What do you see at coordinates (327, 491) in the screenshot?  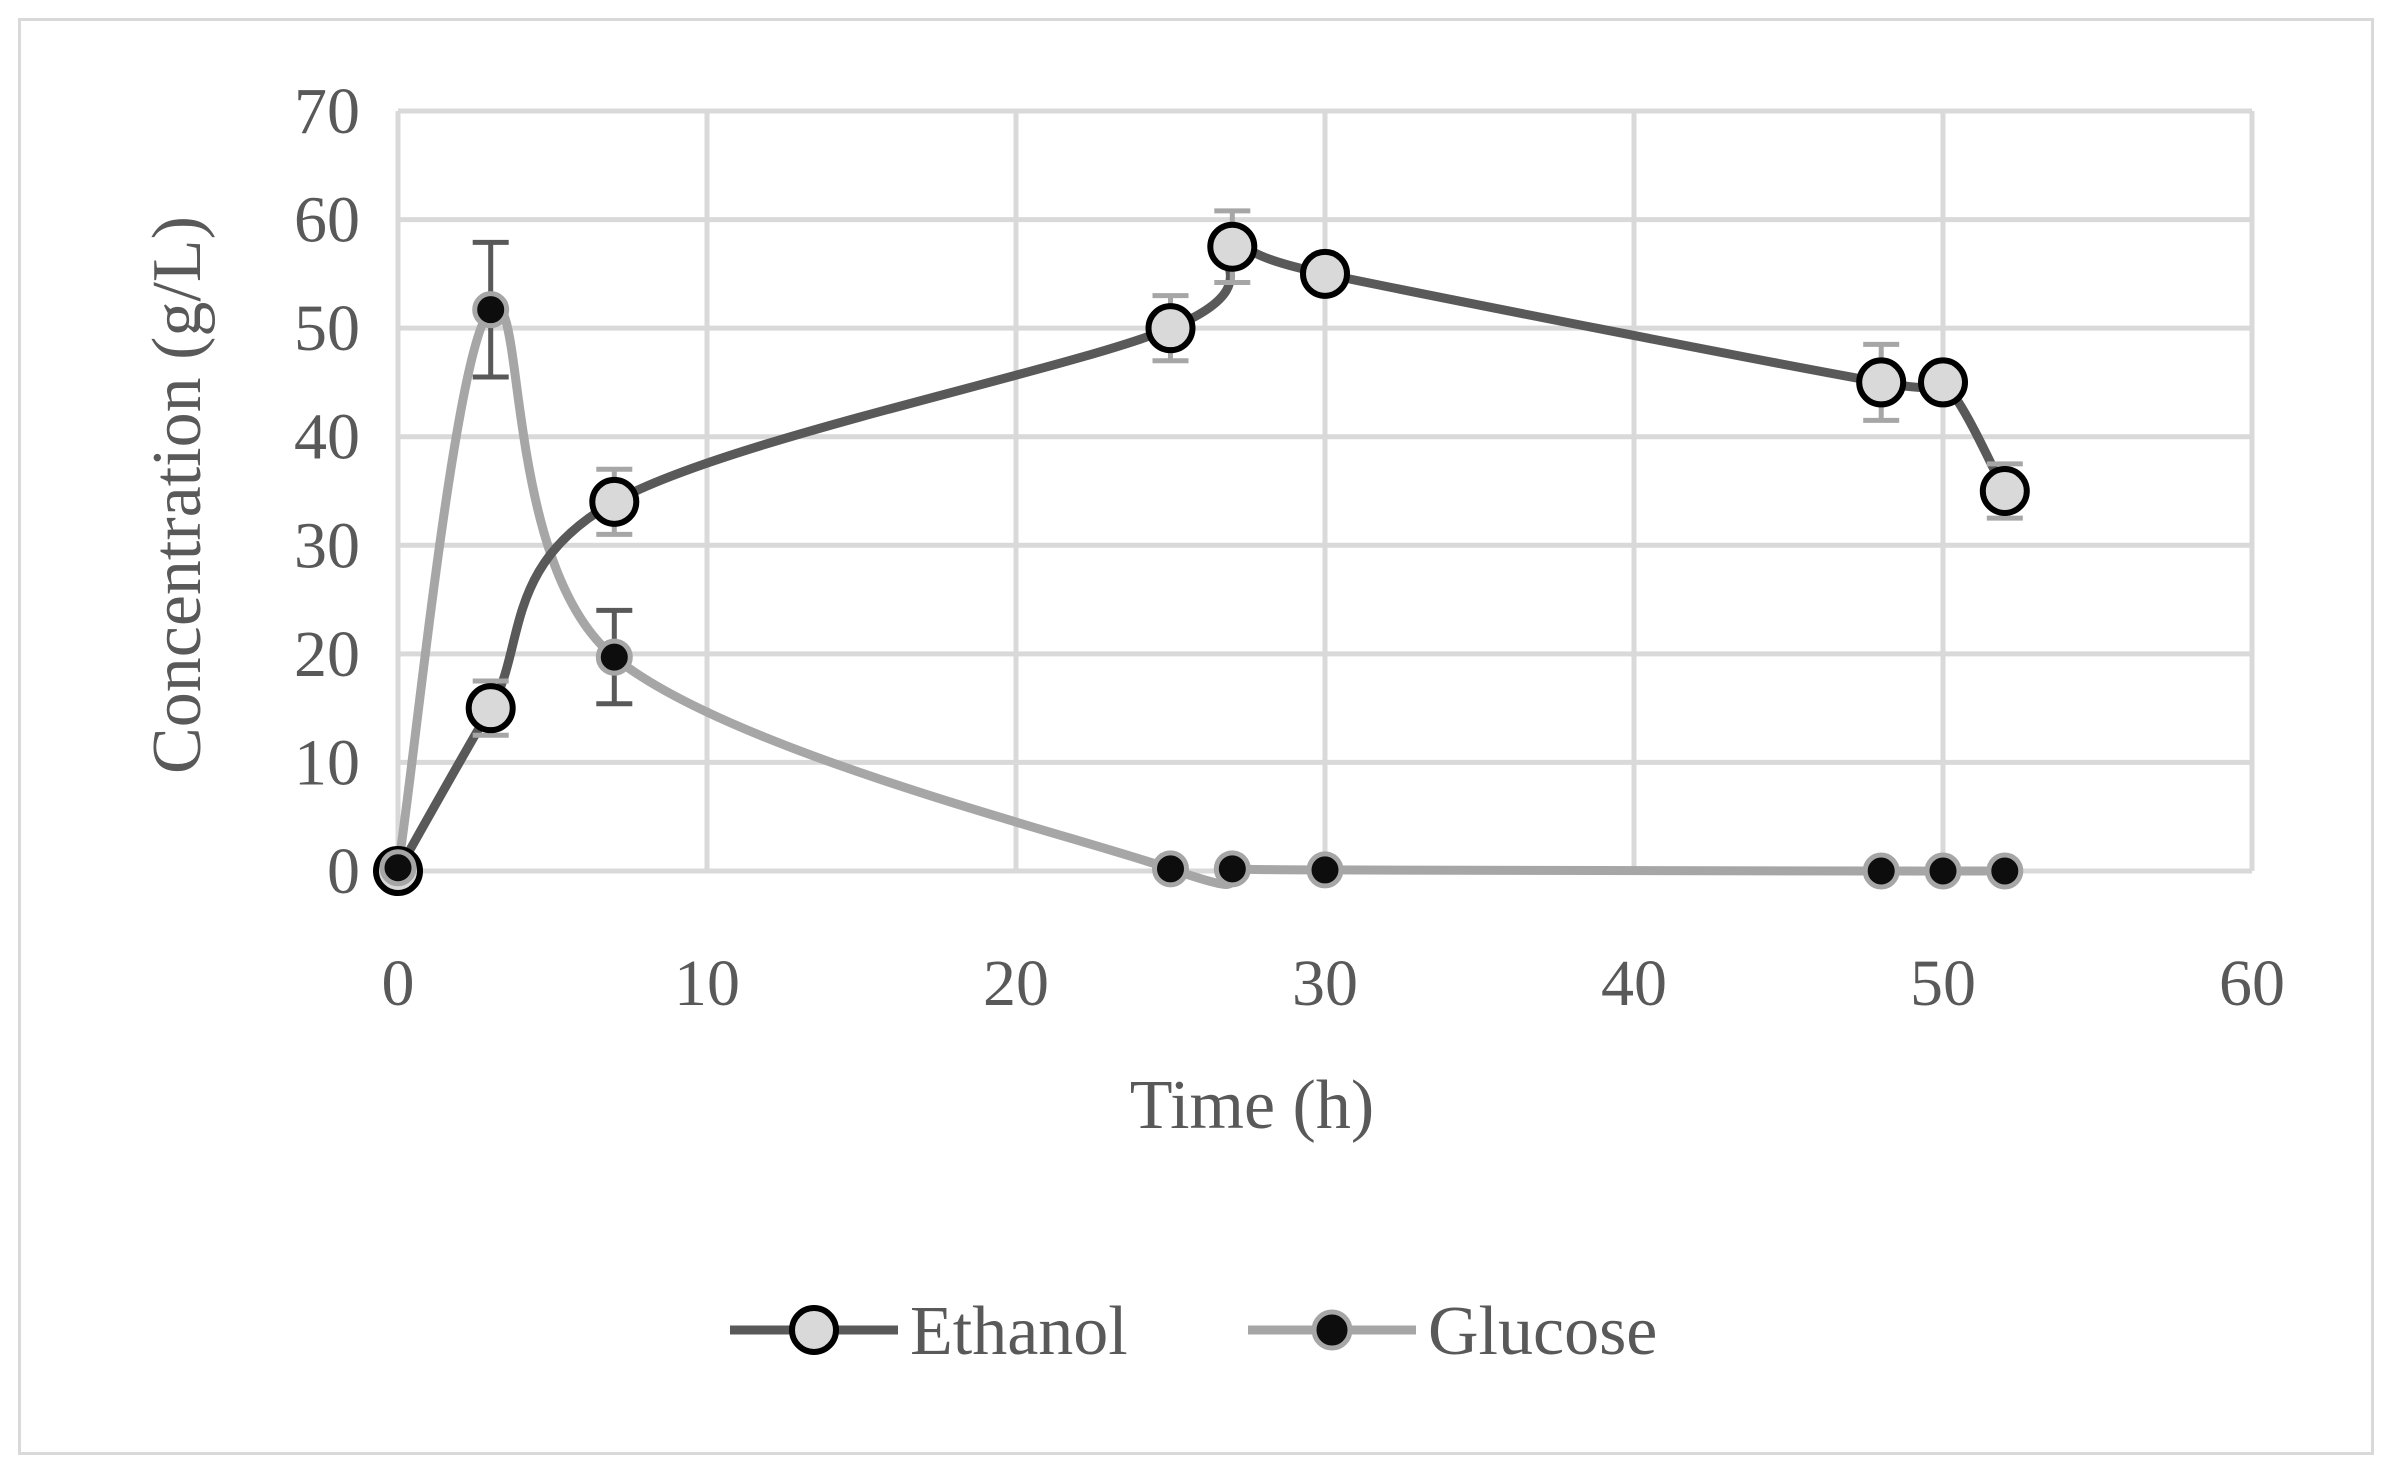 I see `y-tick-labels: 0 10 20 30 40 50 60 70` at bounding box center [327, 491].